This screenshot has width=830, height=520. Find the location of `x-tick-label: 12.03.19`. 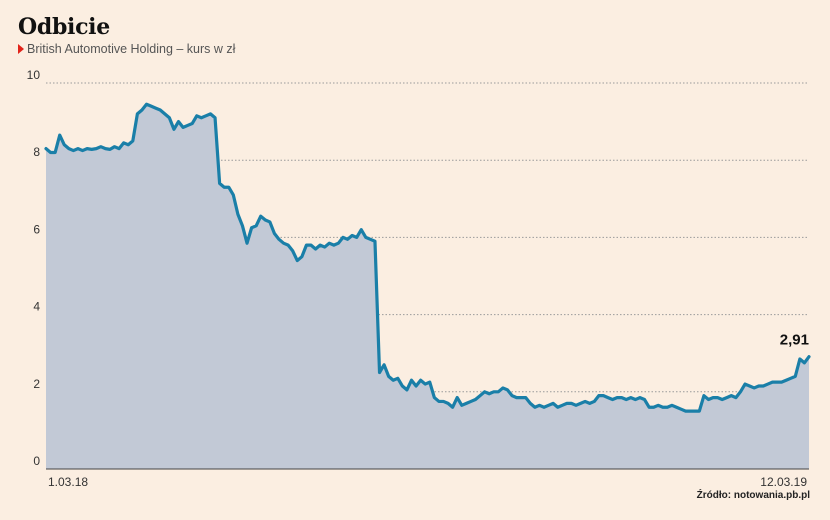

x-tick-label: 12.03.19 is located at coordinates (783, 482).